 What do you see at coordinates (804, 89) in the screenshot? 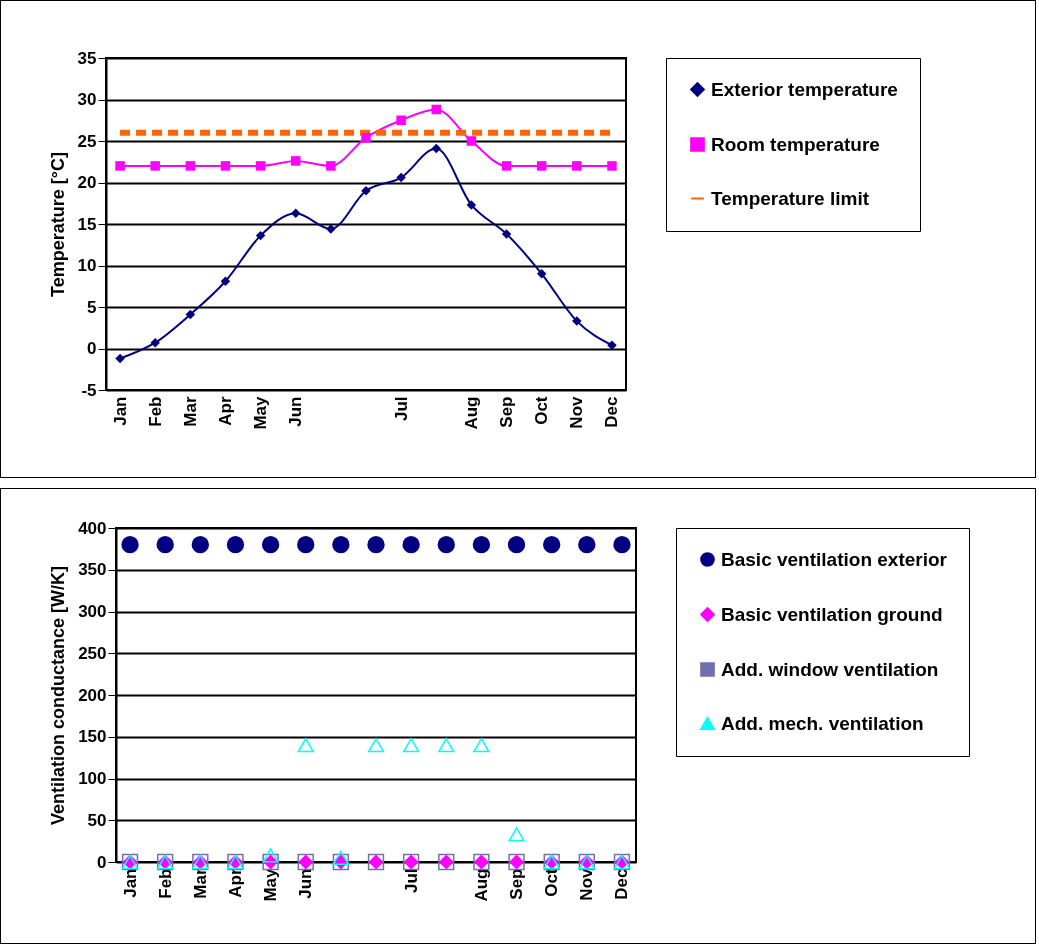
I see `legend-label: Exterior temperature` at bounding box center [804, 89].